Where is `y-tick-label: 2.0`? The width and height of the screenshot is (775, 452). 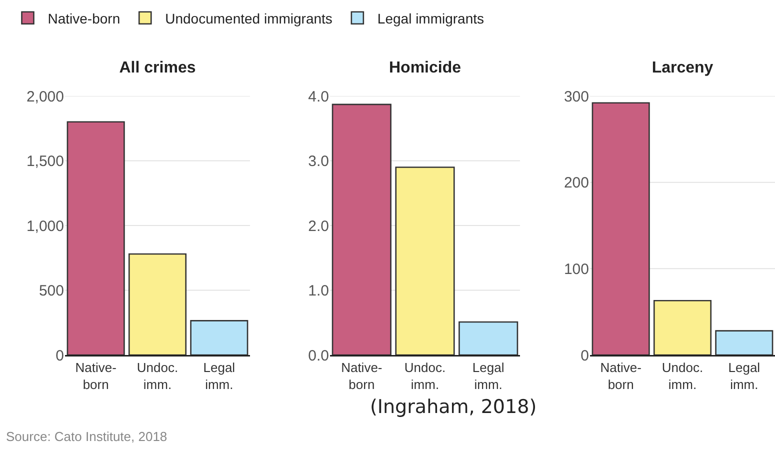
y-tick-label: 2.0 is located at coordinates (318, 226).